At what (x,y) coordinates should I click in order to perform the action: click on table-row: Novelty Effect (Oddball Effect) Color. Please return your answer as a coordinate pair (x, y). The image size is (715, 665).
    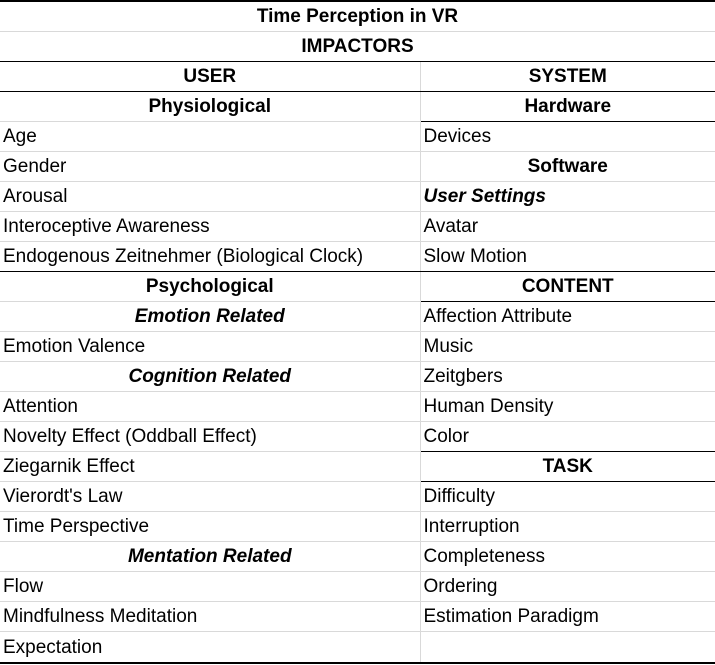
    Looking at the image, I should click on (357, 436).